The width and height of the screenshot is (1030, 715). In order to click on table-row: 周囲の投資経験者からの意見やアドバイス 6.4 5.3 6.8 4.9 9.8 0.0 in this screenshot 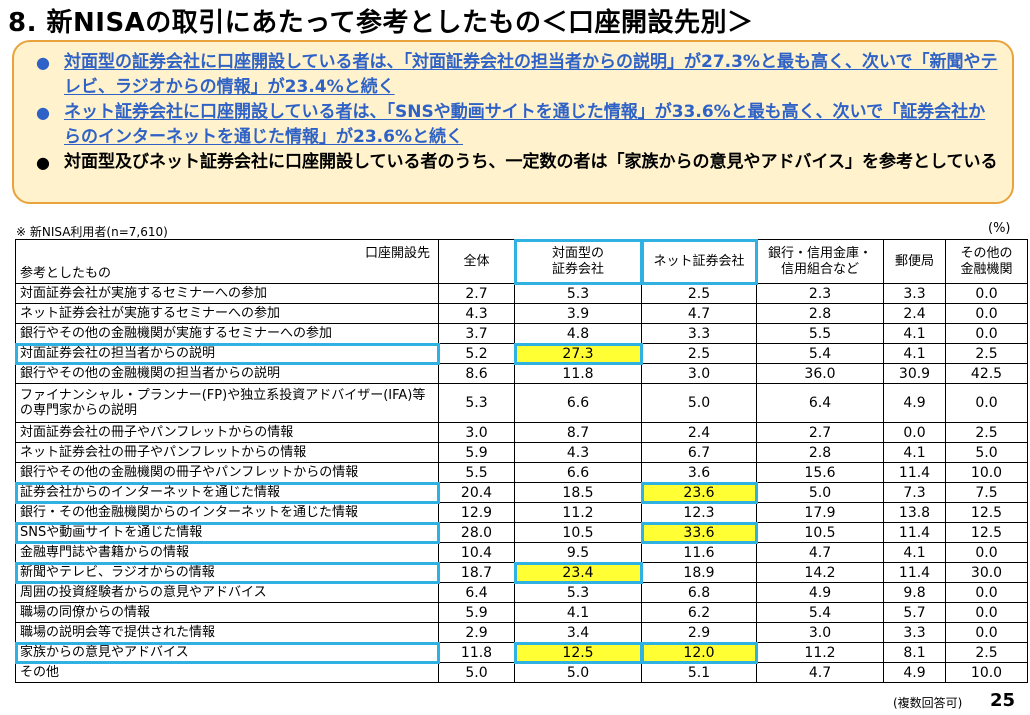, I will do `click(521, 592)`.